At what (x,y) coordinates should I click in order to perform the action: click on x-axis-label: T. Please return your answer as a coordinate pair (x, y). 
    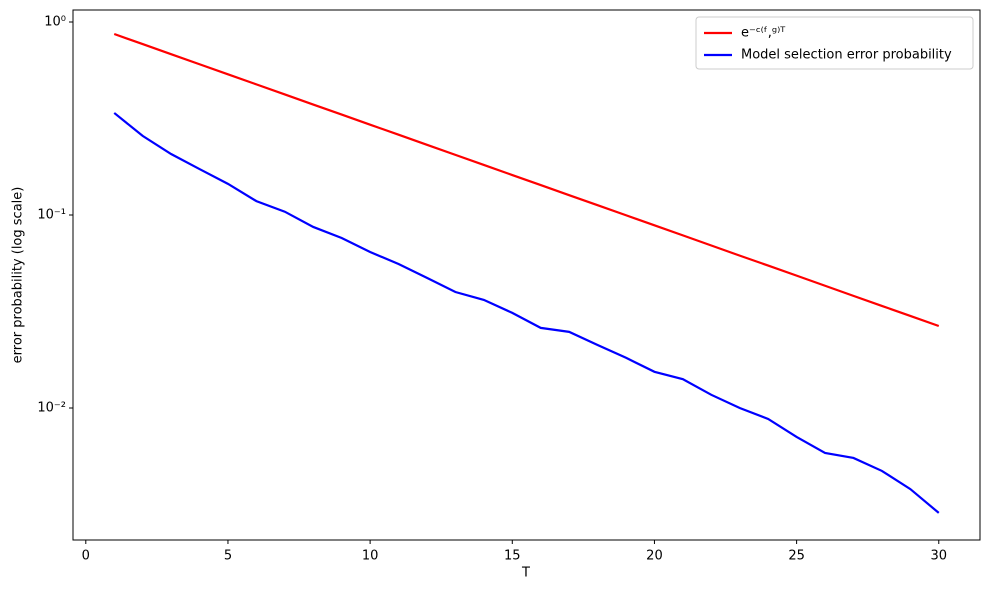
    Looking at the image, I should click on (525, 573).